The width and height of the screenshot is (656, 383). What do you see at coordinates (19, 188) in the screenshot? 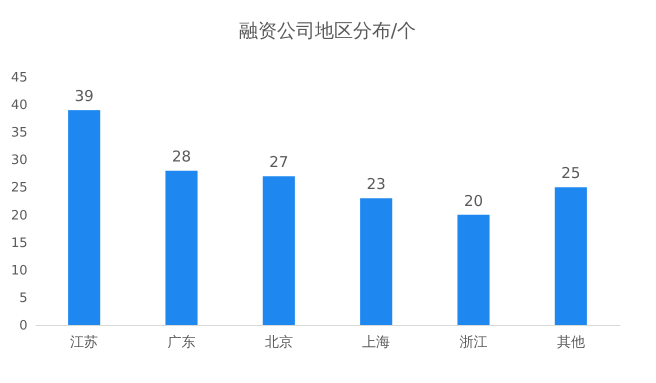
I see `y-tick-label: 25` at bounding box center [19, 188].